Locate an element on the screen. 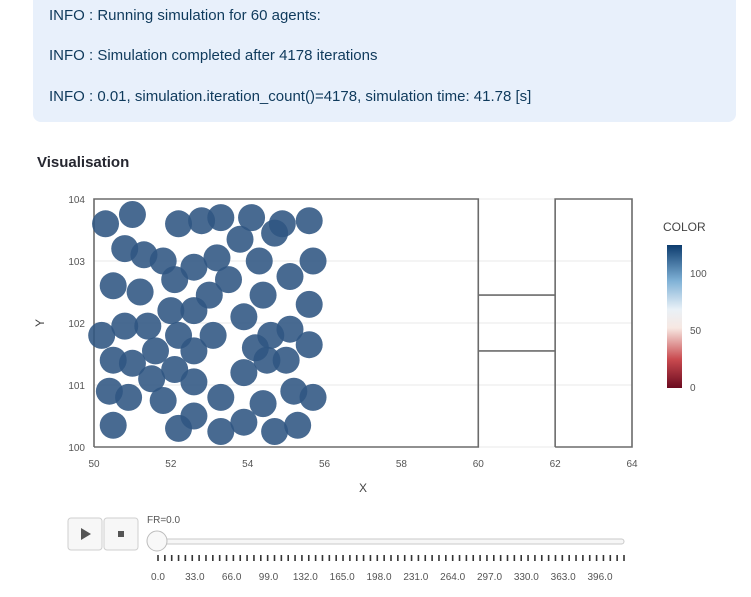 This screenshot has width=751, height=597. colorbar-tick: 100 is located at coordinates (698, 274).